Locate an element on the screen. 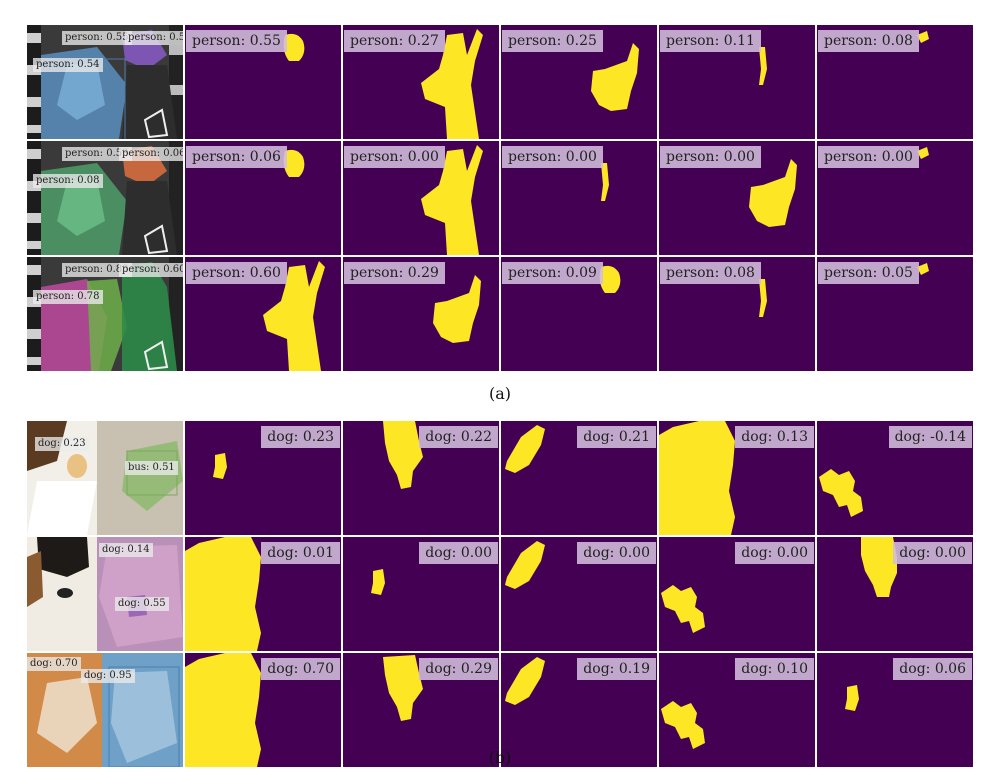  mask-score-label: person: 0.11 is located at coordinates (710, 41).